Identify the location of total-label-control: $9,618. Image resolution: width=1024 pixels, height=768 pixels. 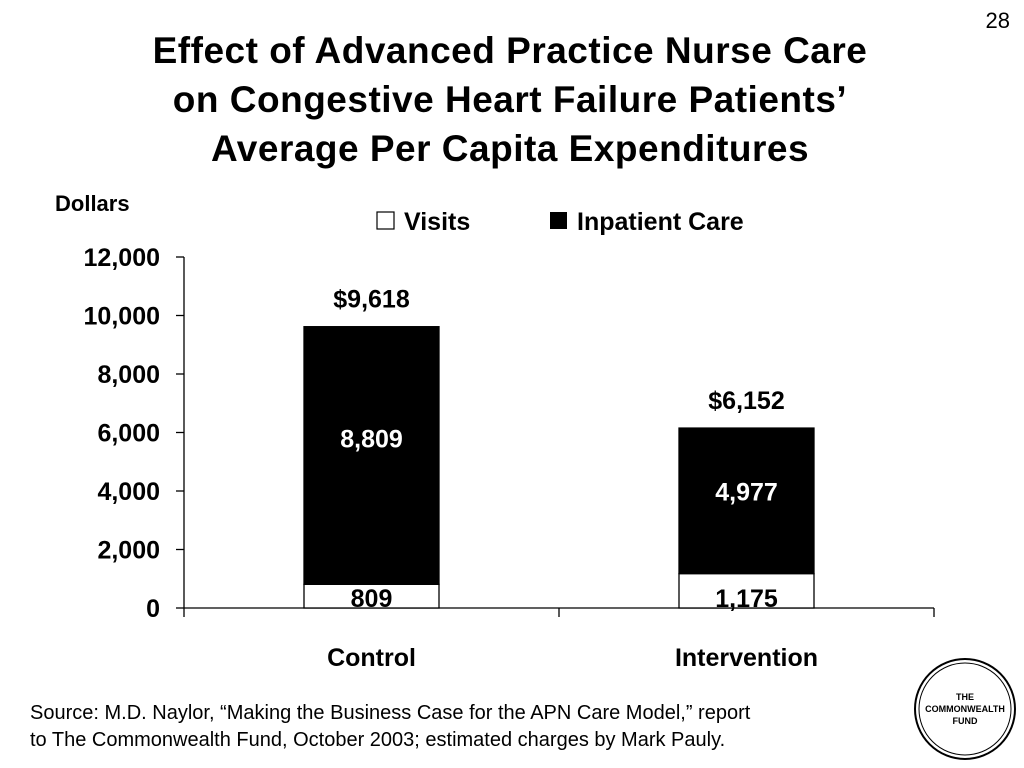
(371, 300).